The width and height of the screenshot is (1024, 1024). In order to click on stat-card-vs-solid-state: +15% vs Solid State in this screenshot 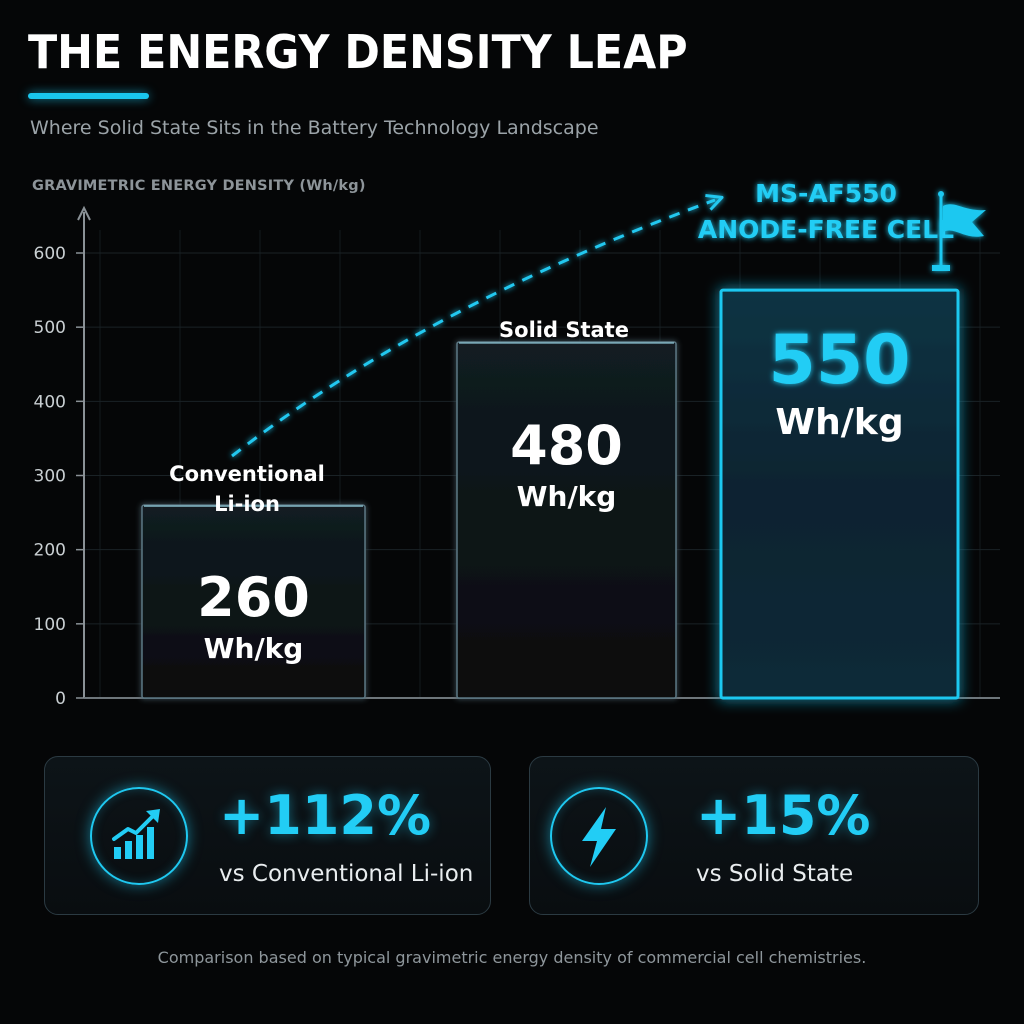, I will do `click(754, 835)`.